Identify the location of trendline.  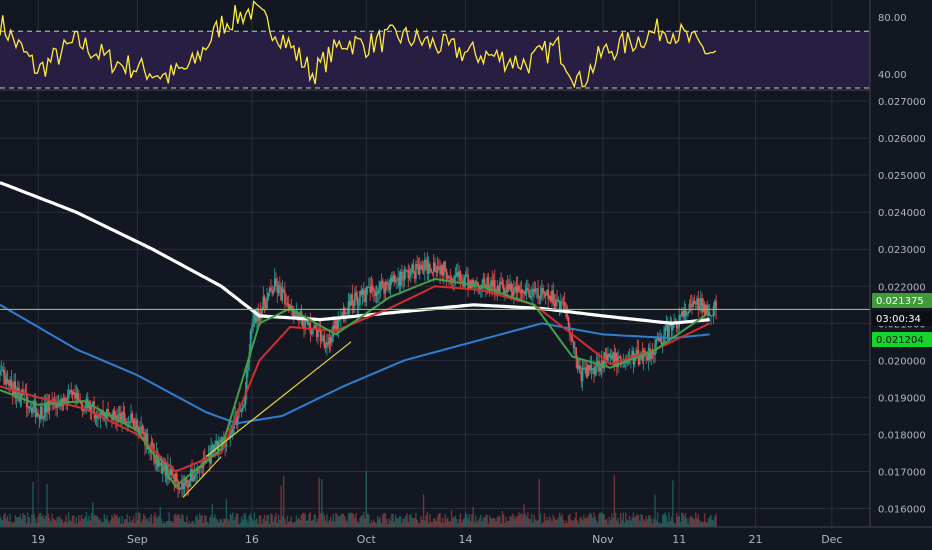
(278, 399).